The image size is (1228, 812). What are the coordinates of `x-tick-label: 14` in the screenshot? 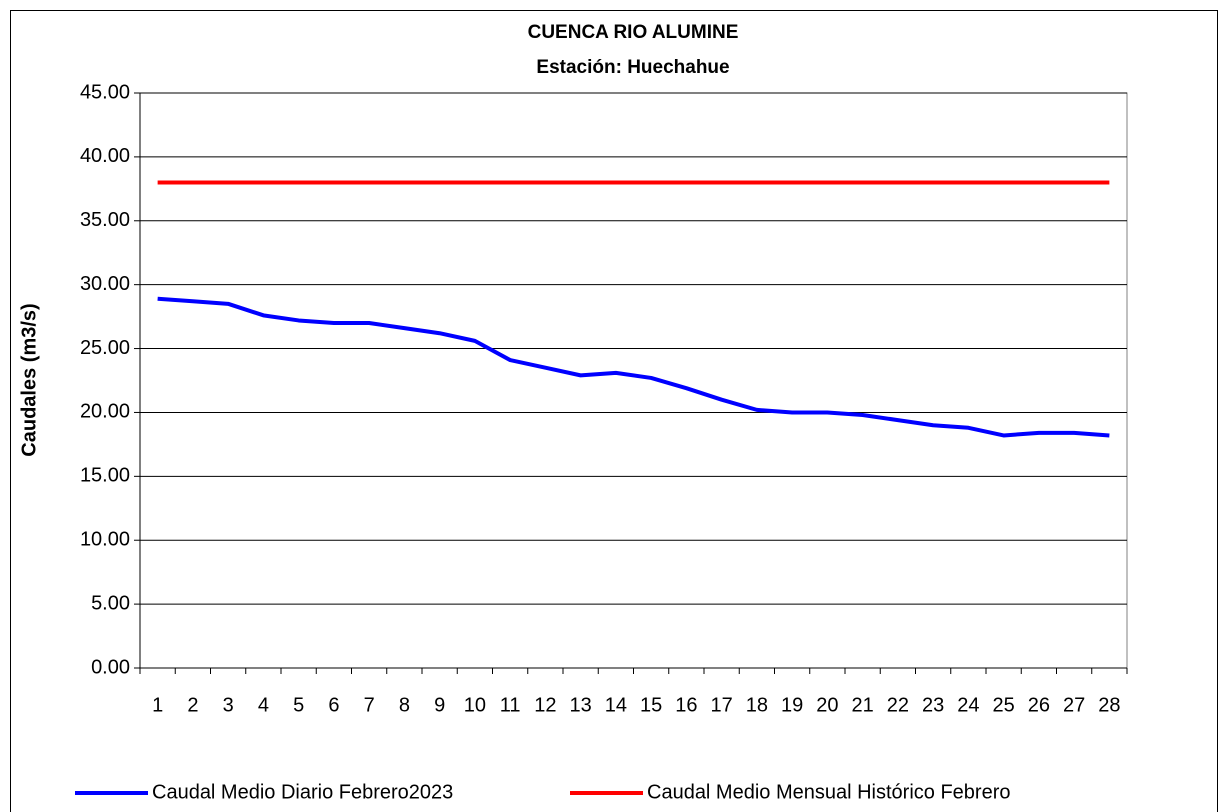 It's located at (616, 705).